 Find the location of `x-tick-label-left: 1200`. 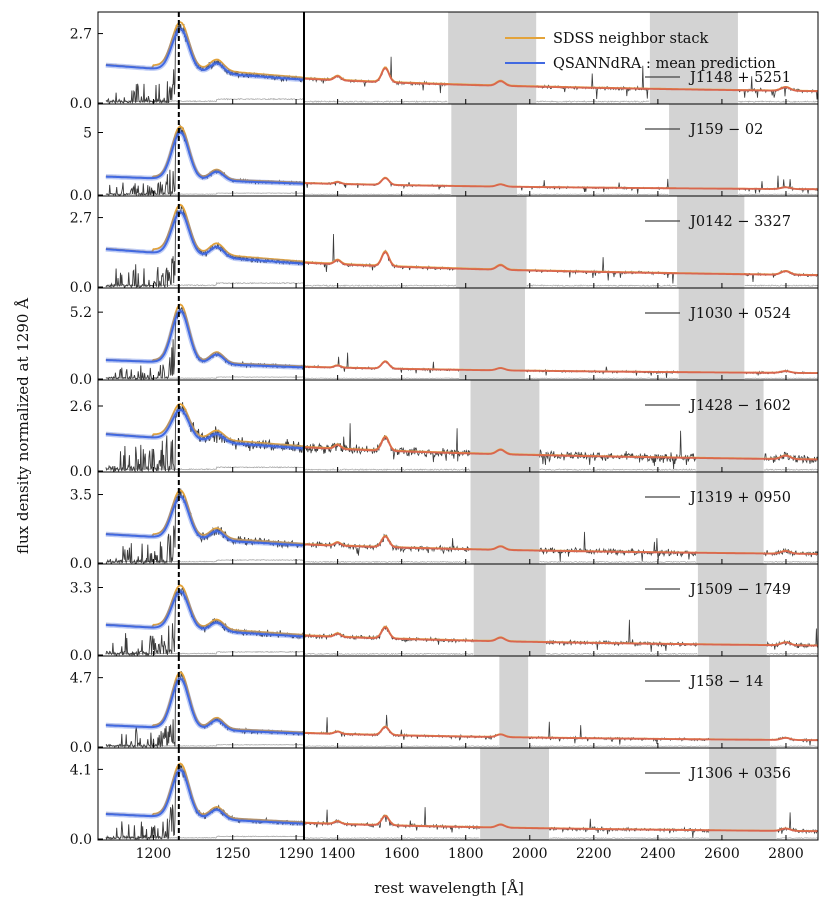

x-tick-label-left: 1200 is located at coordinates (154, 854).